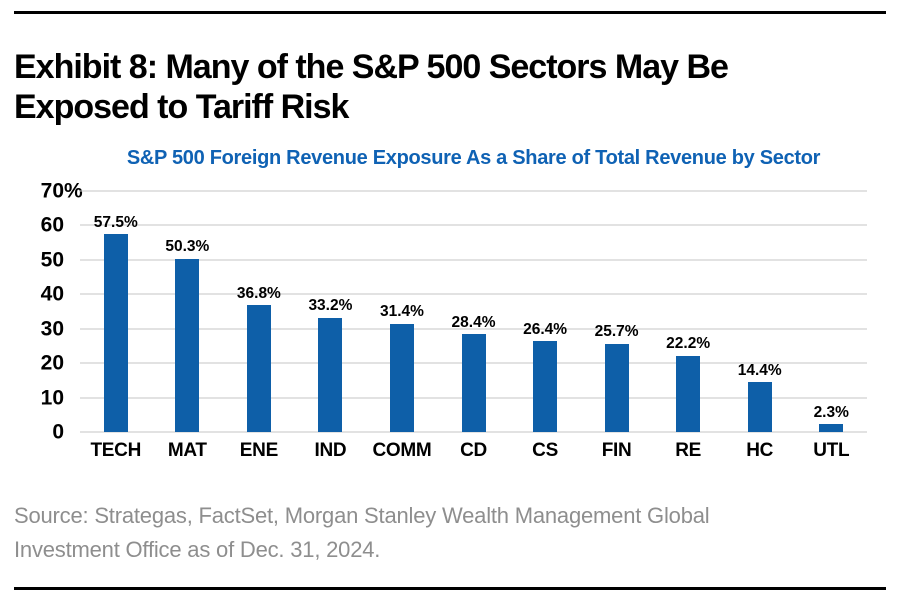 The image size is (900, 611). Describe the element at coordinates (258, 368) in the screenshot. I see `bar-ene` at that location.